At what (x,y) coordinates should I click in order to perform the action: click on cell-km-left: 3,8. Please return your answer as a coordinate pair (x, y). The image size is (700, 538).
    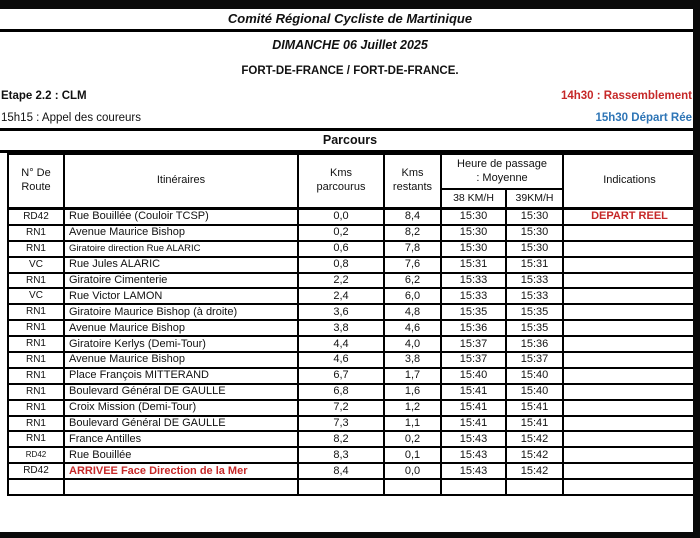
    Looking at the image, I should click on (412, 360).